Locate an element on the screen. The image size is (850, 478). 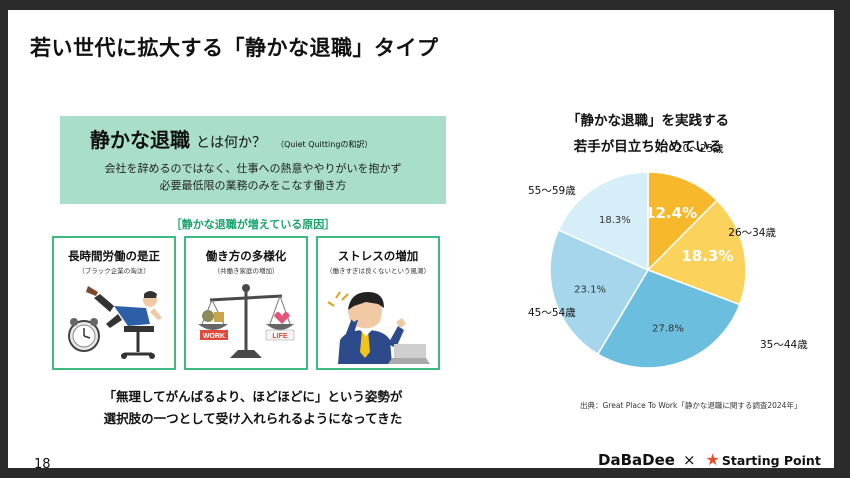
definition-line-1: 会社を辞めるのではなく、仕事への熱意ややりがいを抱かず is located at coordinates (253, 168).